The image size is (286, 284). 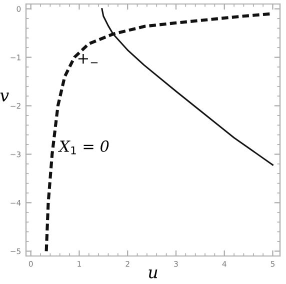 What do you see at coordinates (88, 59) in the screenshot?
I see `annotation: +$_{−}$` at bounding box center [88, 59].